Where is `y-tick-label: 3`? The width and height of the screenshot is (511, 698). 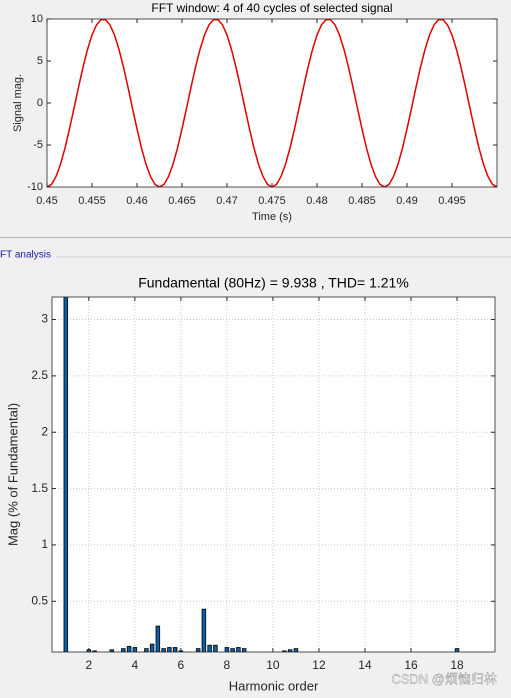 y-tick-label: 3 is located at coordinates (44, 319).